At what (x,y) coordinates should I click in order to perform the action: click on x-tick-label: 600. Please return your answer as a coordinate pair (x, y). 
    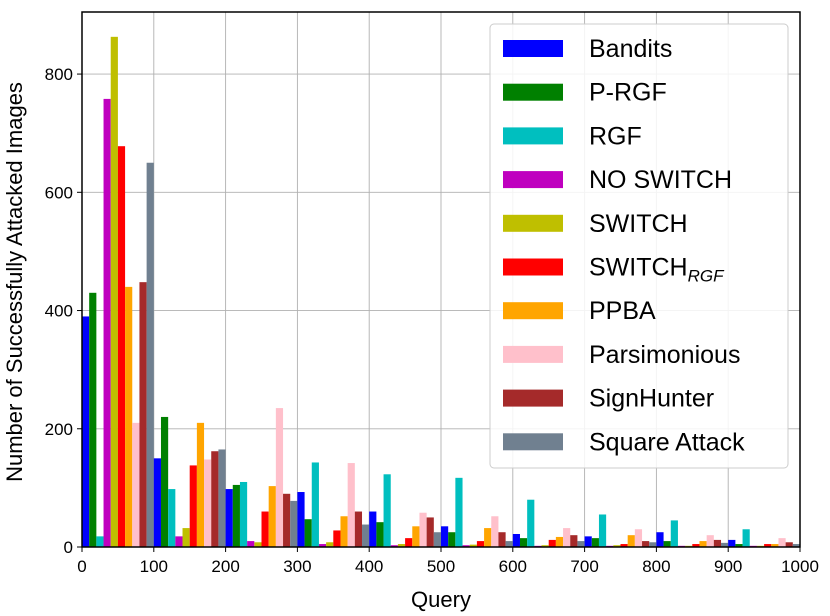
    Looking at the image, I should click on (513, 566).